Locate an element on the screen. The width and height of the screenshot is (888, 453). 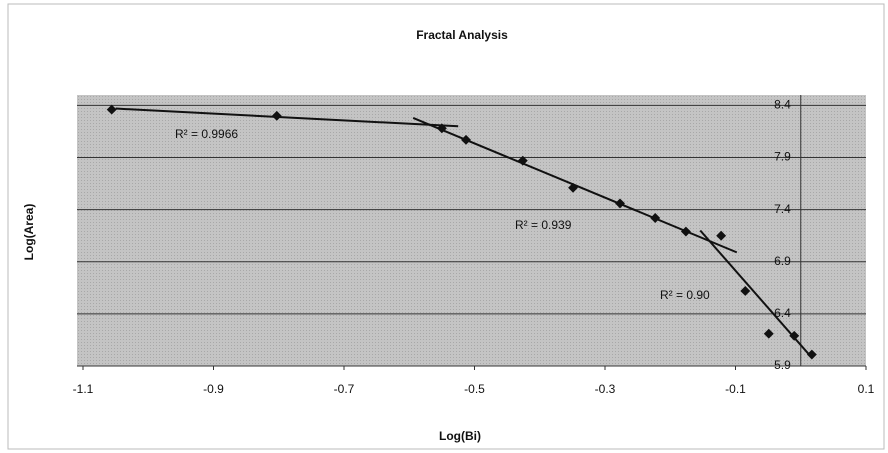
trendline-label: R² = 0.9966 is located at coordinates (206, 134).